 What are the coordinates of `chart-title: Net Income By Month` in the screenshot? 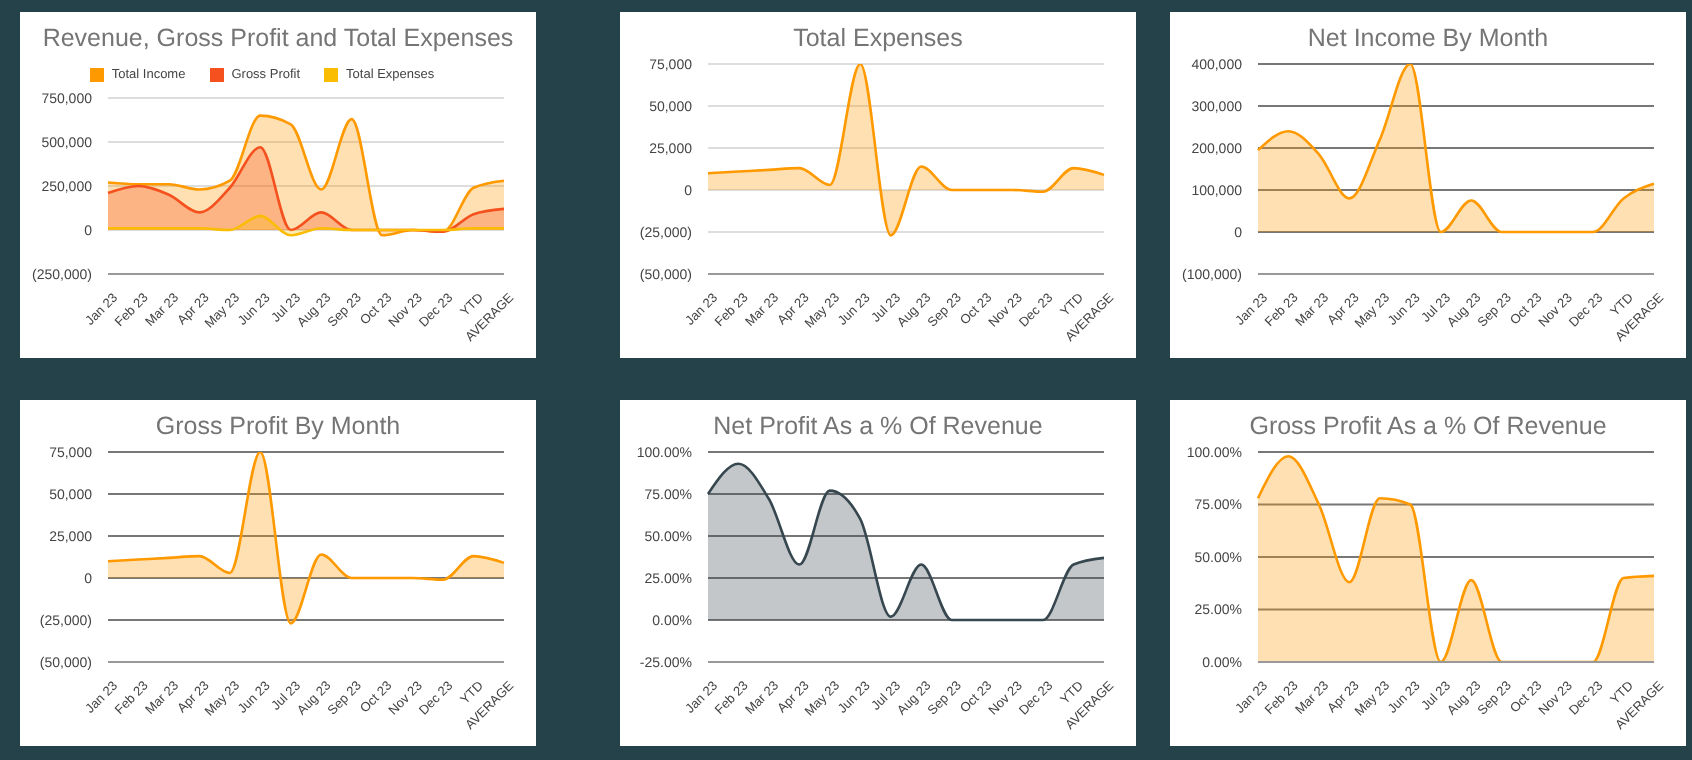 It's located at (1428, 40).